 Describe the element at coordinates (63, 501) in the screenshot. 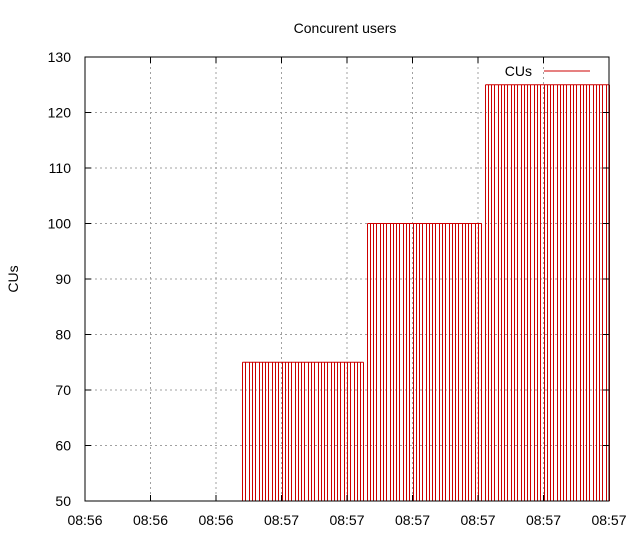

I see `y-tick-label: 50` at that location.